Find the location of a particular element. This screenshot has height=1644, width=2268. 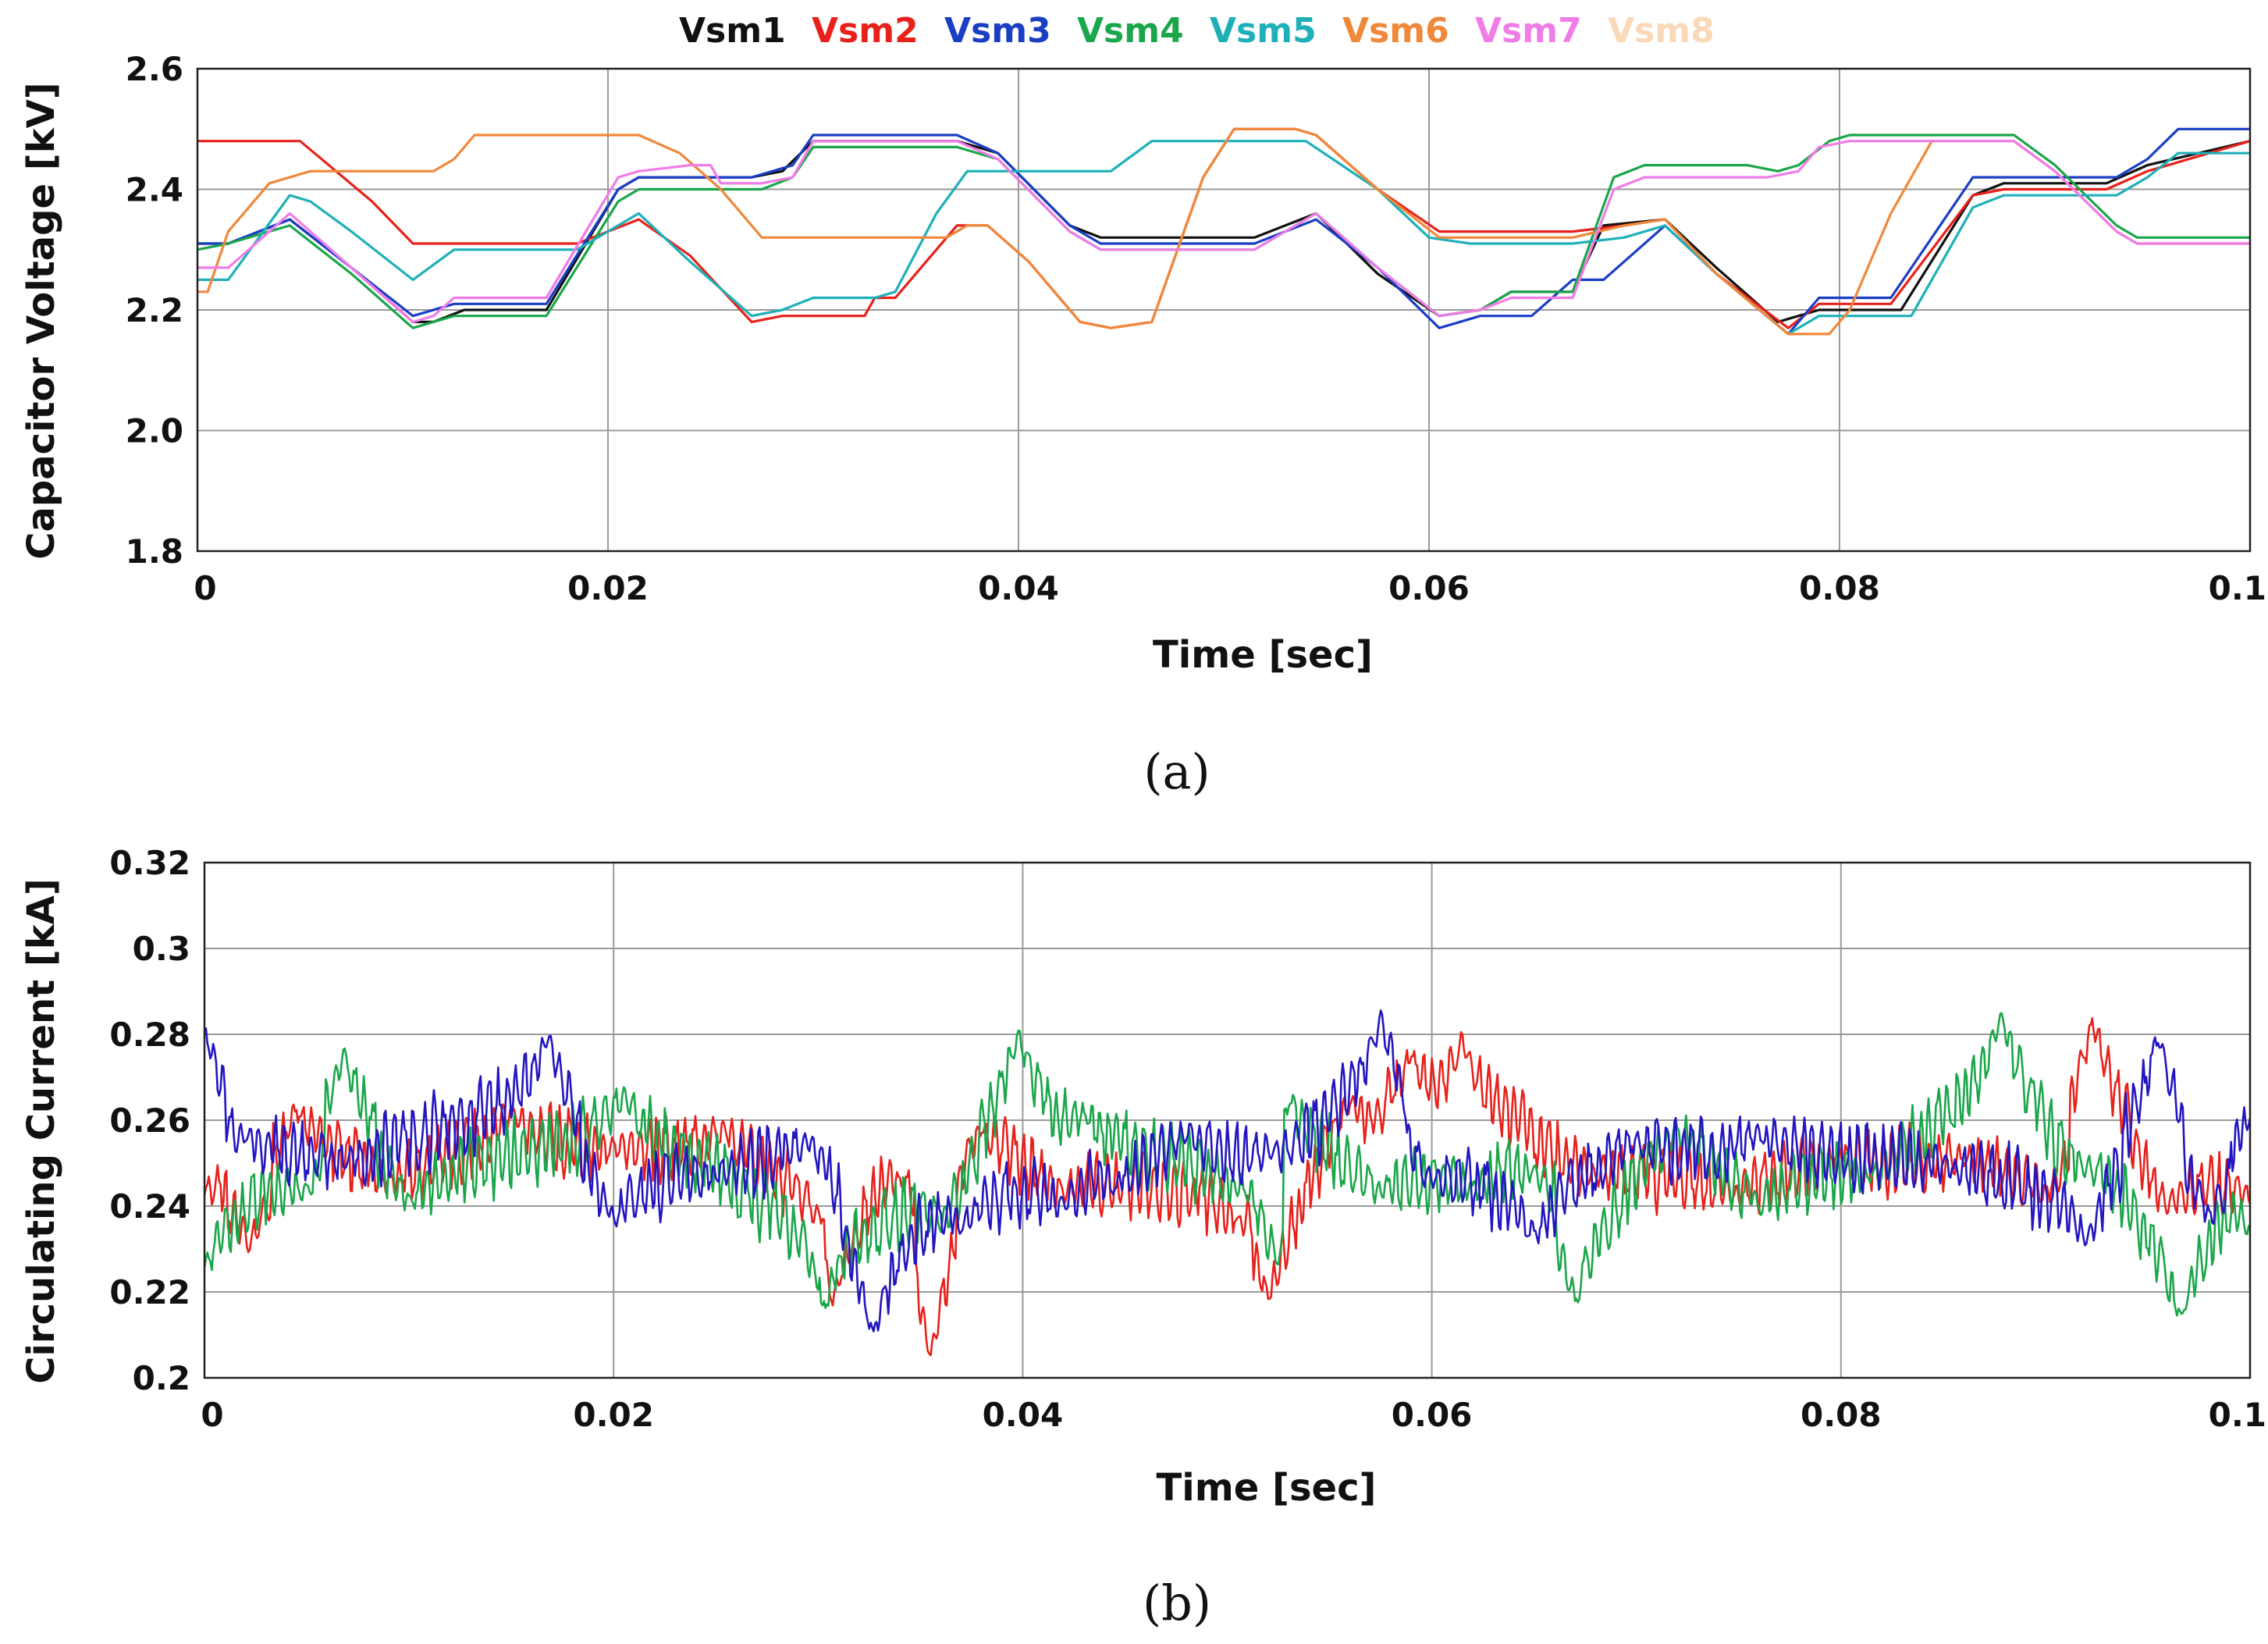

chart-a-y-tick-label: 2.4 is located at coordinates (154, 190).